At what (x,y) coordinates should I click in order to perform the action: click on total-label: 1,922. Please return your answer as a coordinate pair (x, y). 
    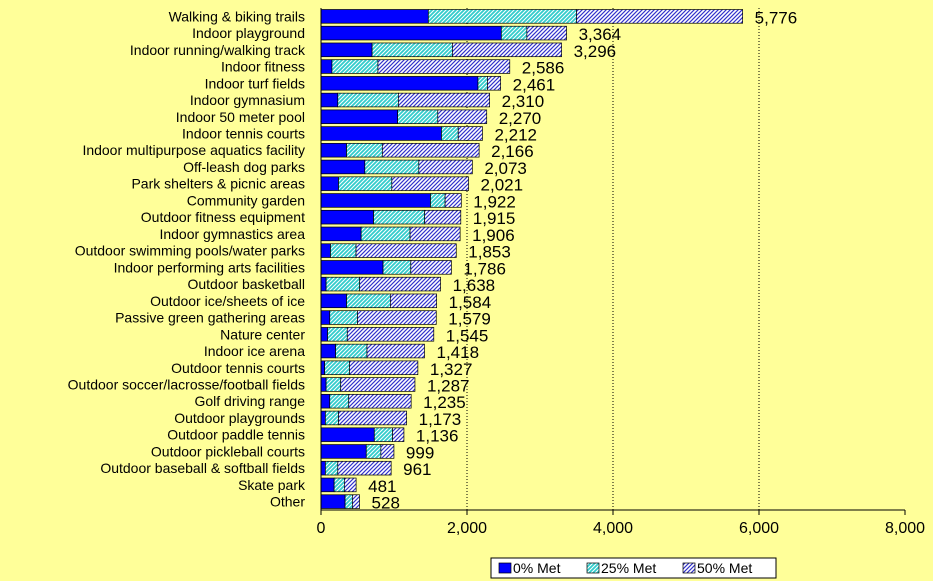
    Looking at the image, I should click on (494, 201).